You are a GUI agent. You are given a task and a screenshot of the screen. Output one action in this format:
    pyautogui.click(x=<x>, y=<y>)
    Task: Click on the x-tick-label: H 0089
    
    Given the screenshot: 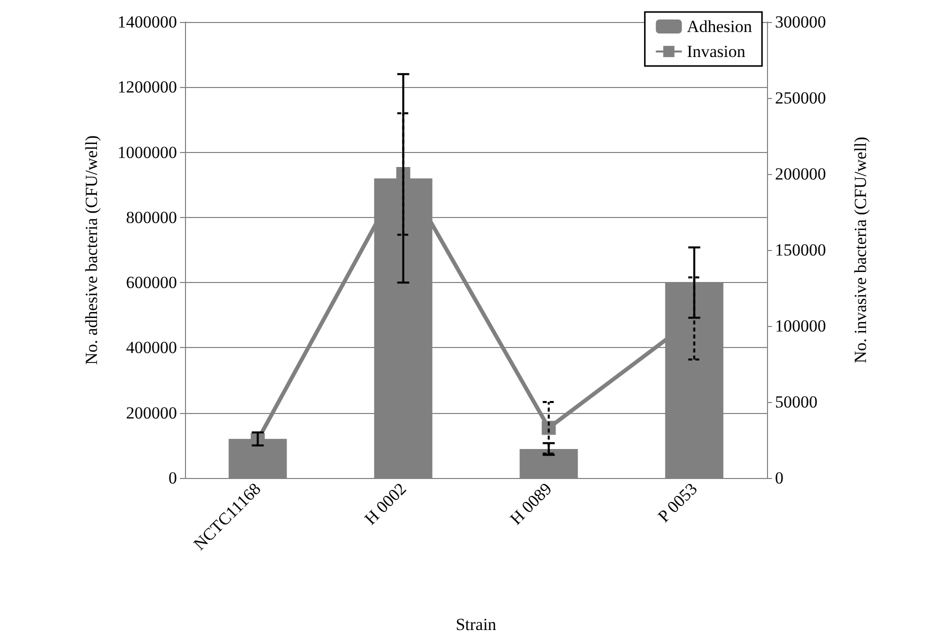 What is the action you would take?
    pyautogui.click(x=531, y=503)
    